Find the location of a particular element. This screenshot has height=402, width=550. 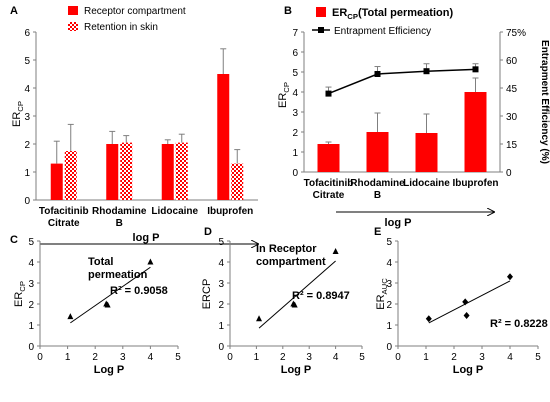

d-y-tick-label: 4 is located at coordinates (221, 263).